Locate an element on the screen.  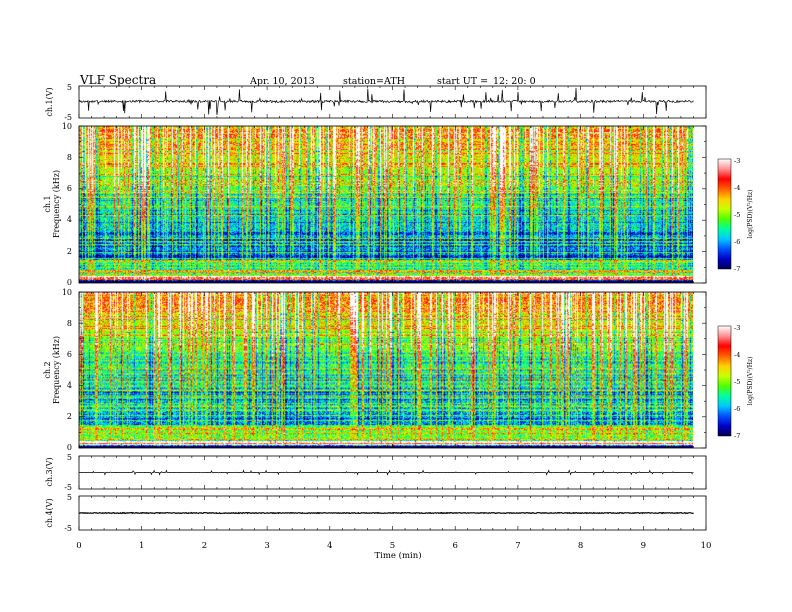
ch2-ytick-4: 4 is located at coordinates (69, 385).